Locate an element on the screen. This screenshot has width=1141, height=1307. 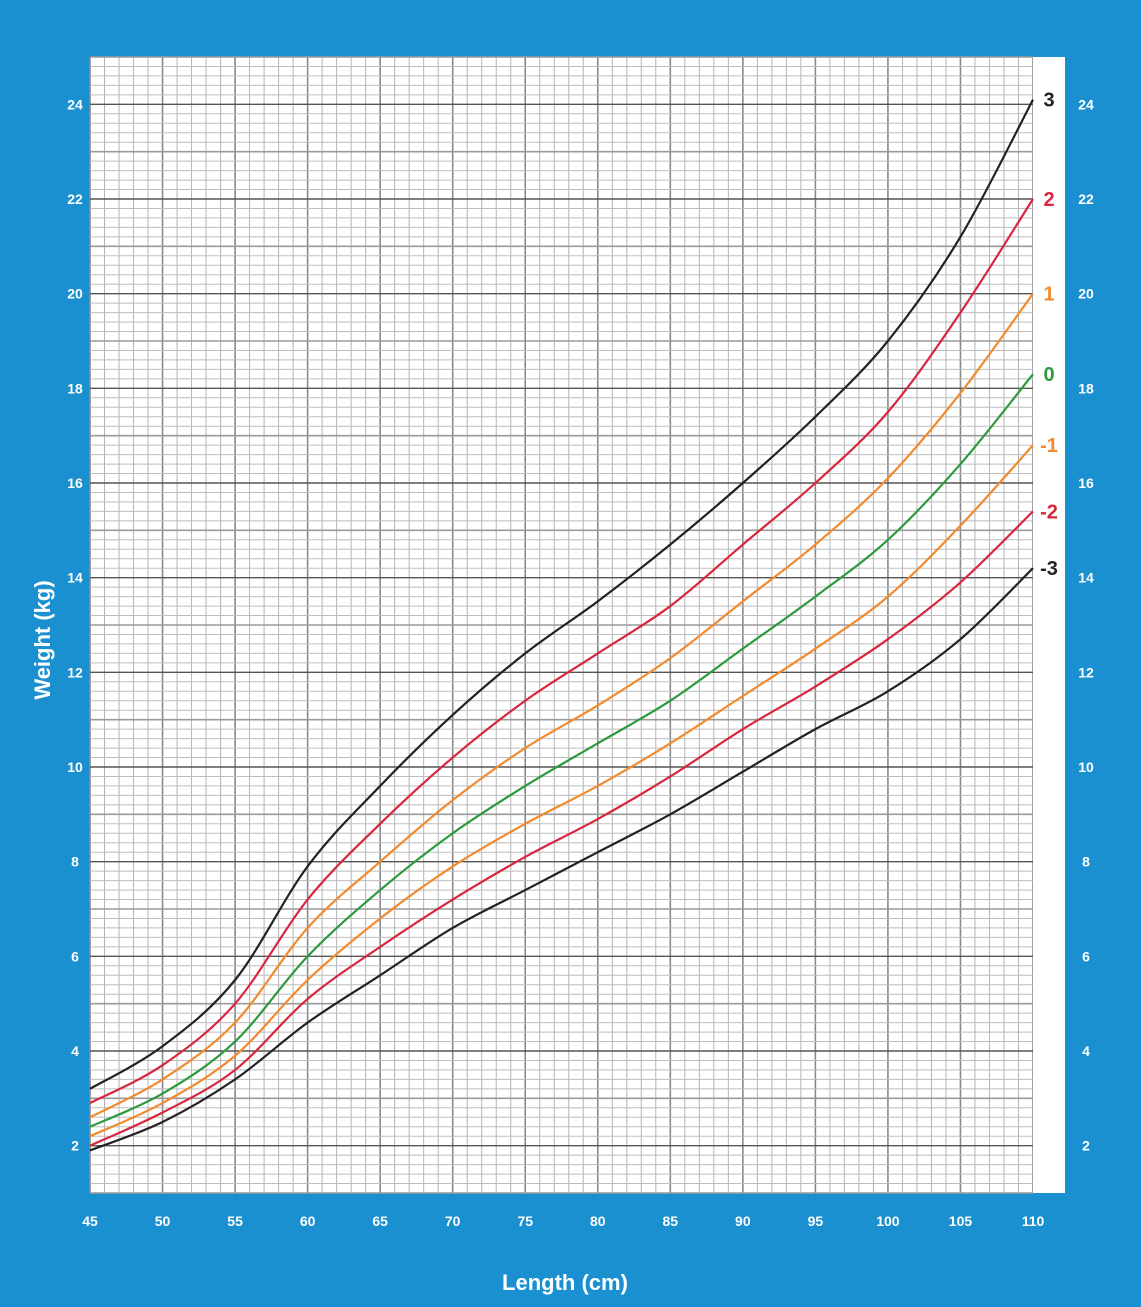
x-tick-label: 70 is located at coordinates (453, 1221).